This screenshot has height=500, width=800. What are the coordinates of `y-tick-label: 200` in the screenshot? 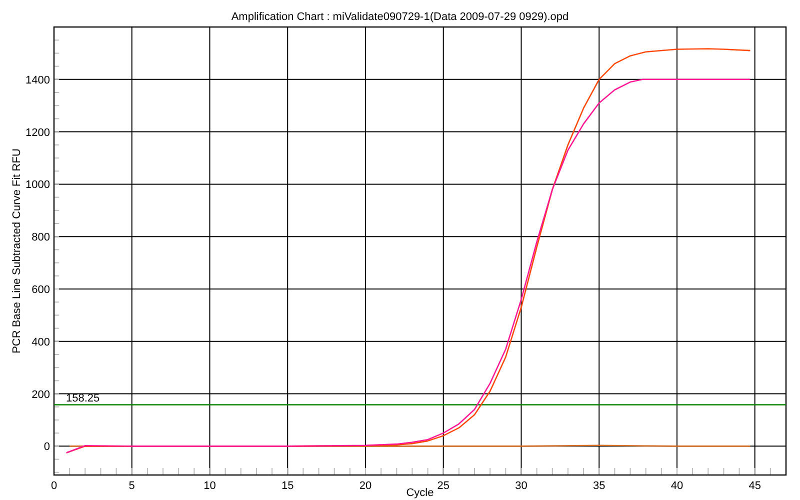 It's located at (41, 394).